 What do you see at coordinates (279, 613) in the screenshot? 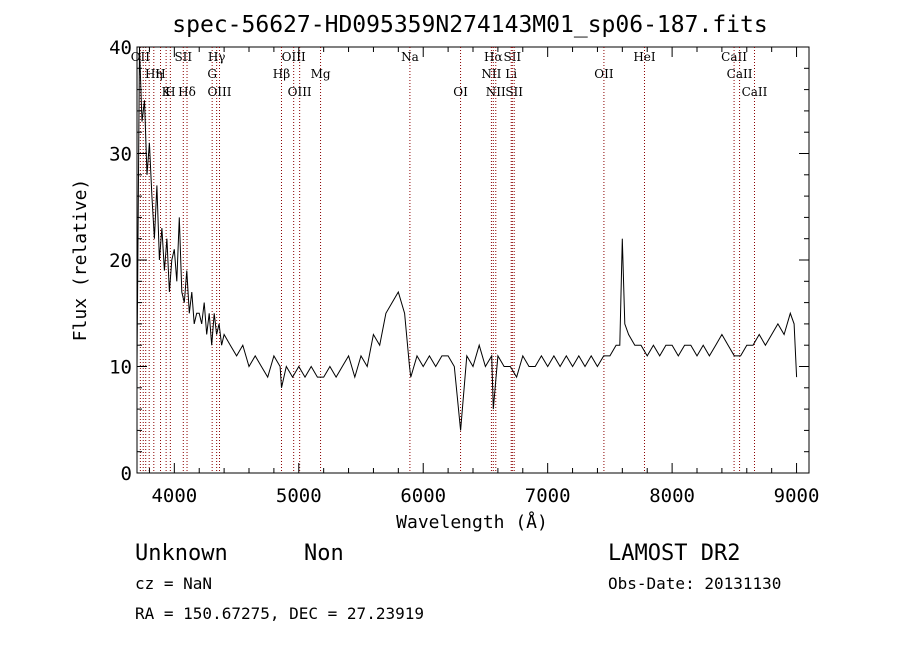
I see `coordinates: RA = 150.67275, DEC = 27.23919` at bounding box center [279, 613].